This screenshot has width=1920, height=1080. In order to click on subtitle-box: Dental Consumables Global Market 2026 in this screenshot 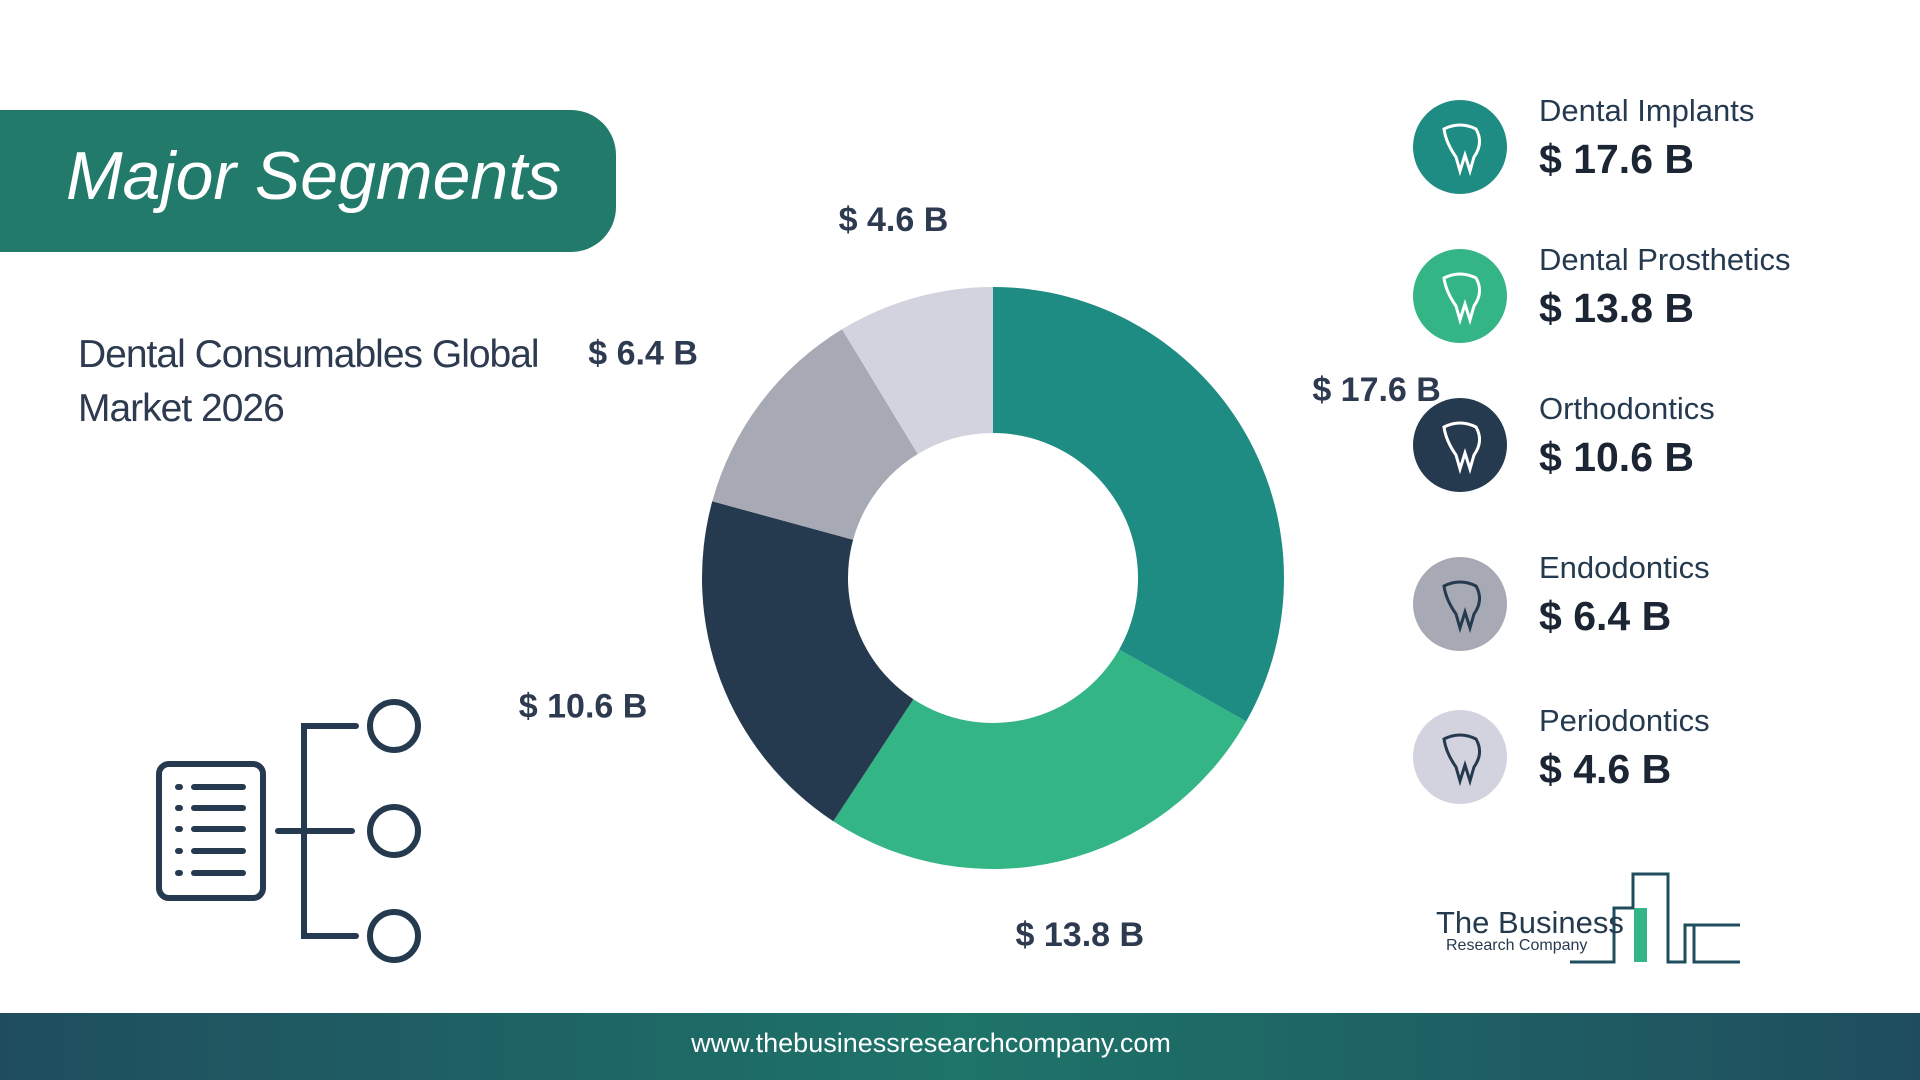, I will do `click(309, 381)`.